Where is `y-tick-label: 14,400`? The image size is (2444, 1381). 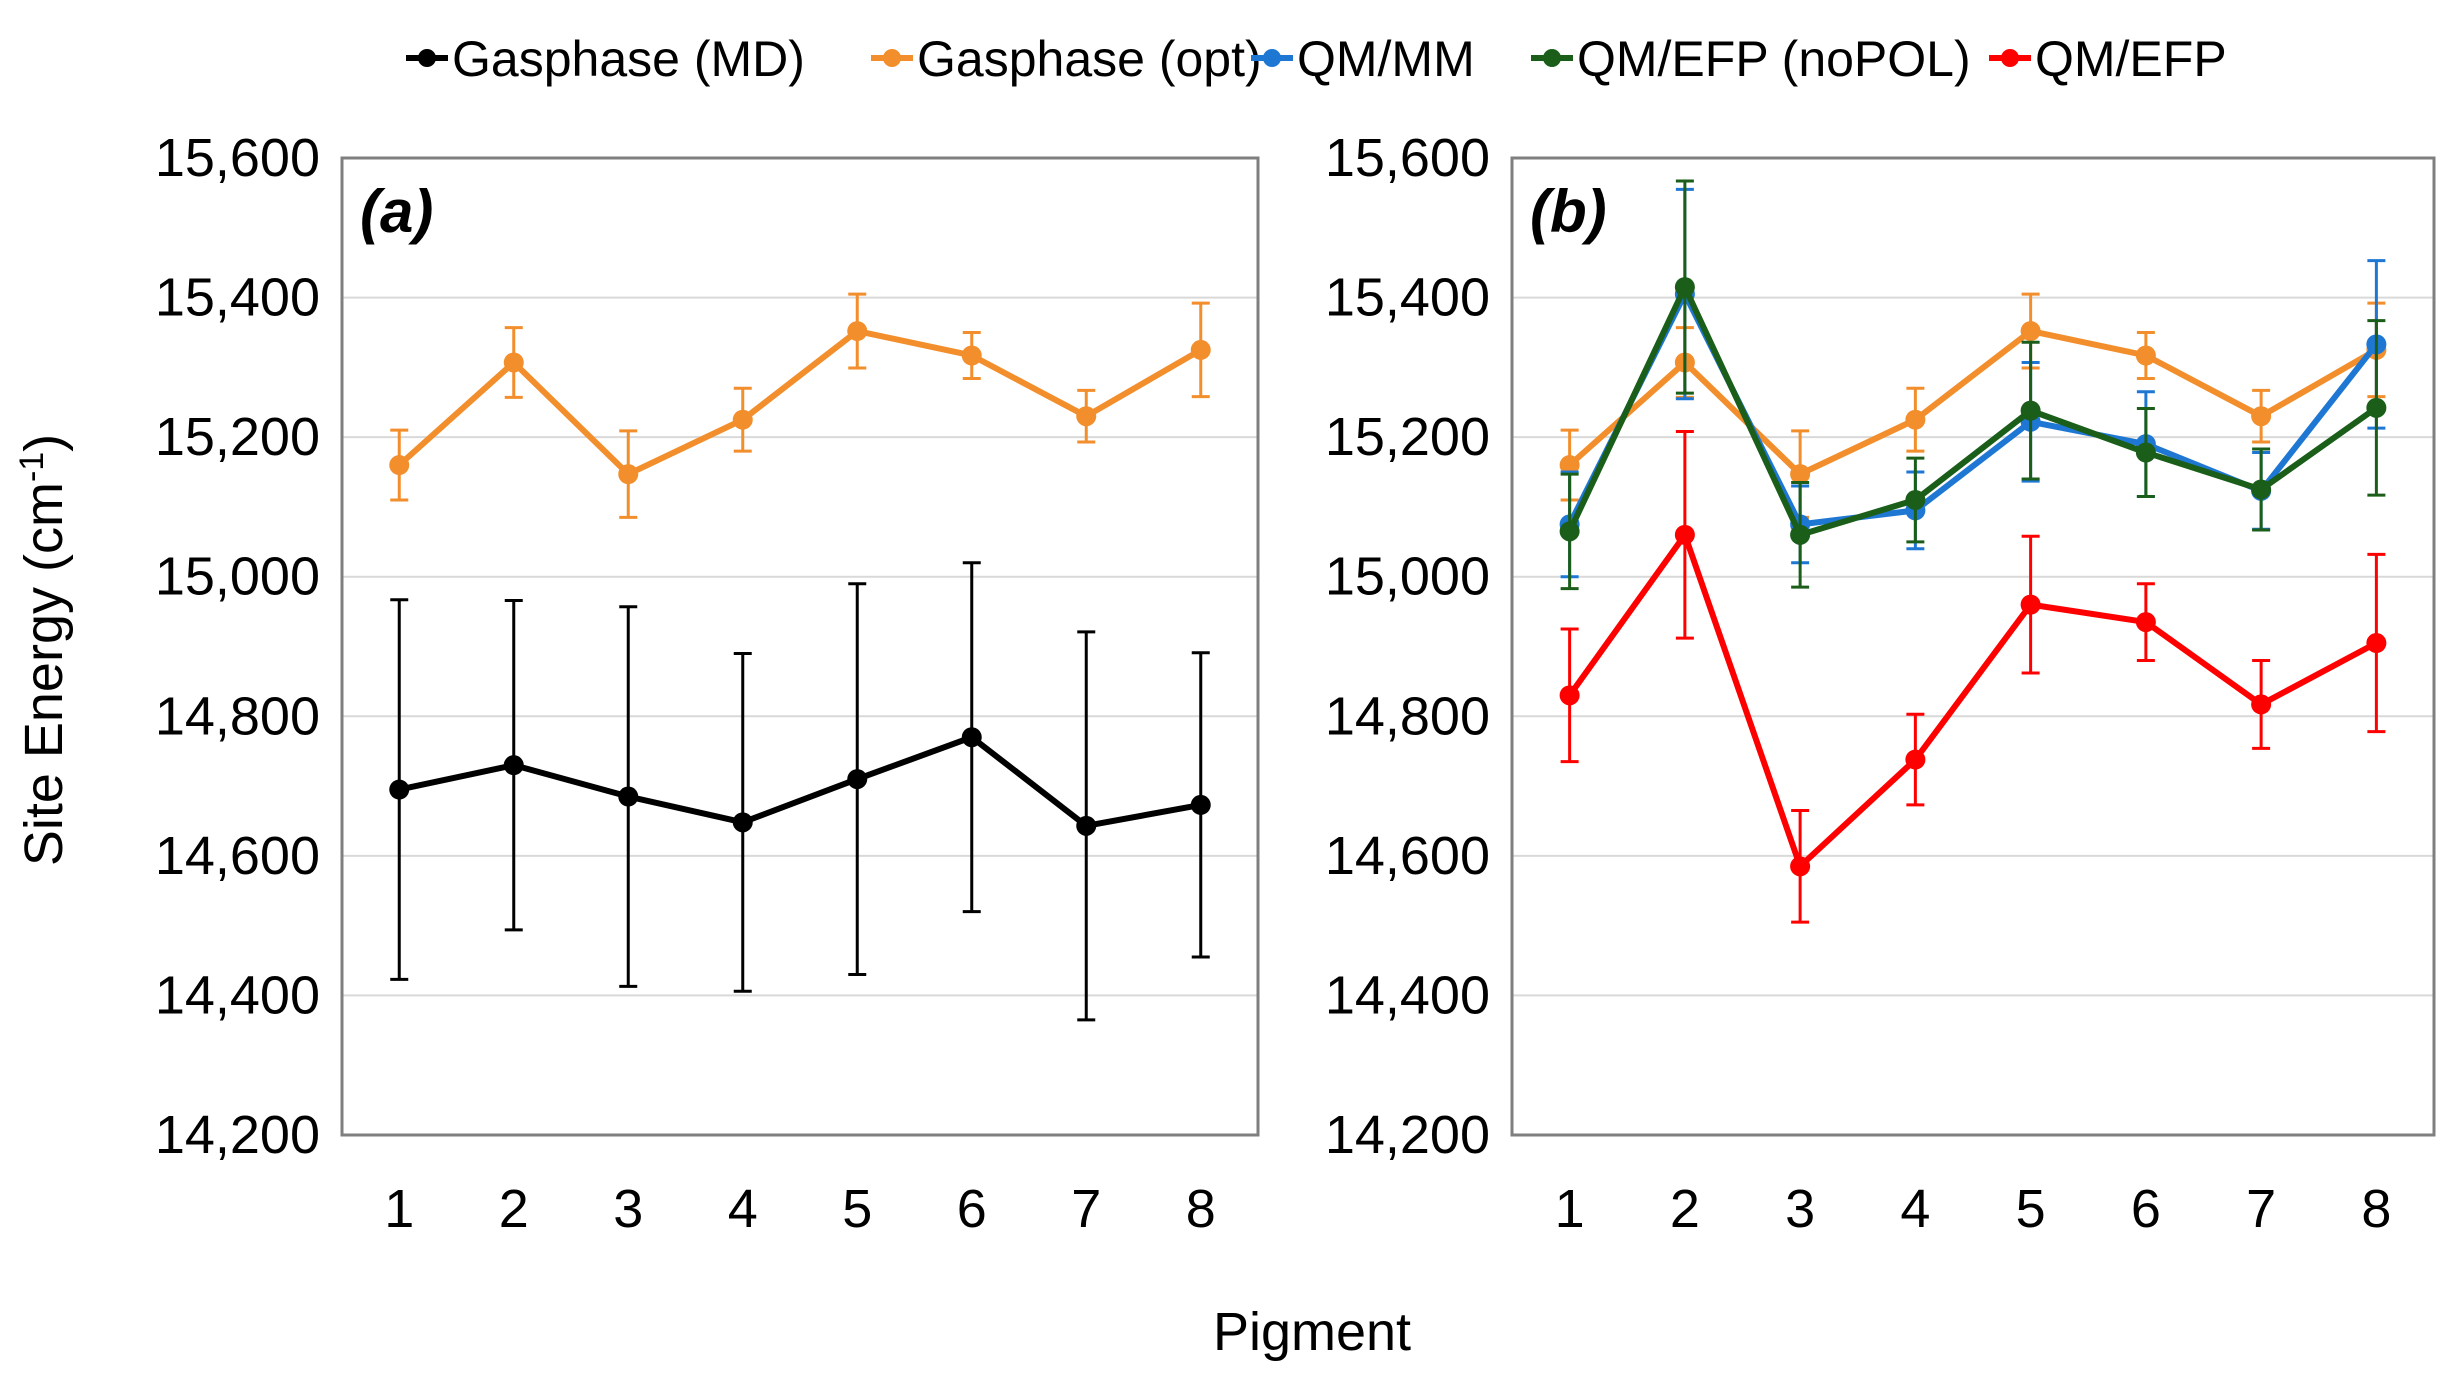
y-tick-label: 14,400 is located at coordinates (237, 995).